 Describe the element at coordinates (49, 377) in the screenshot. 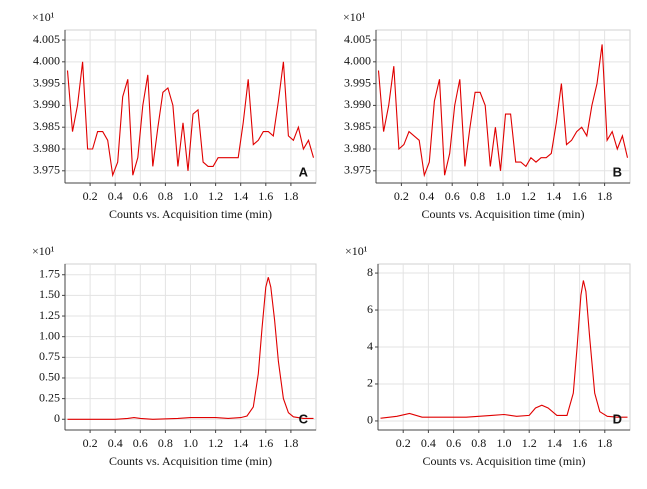

I see `y-tick-label: 0.50` at that location.